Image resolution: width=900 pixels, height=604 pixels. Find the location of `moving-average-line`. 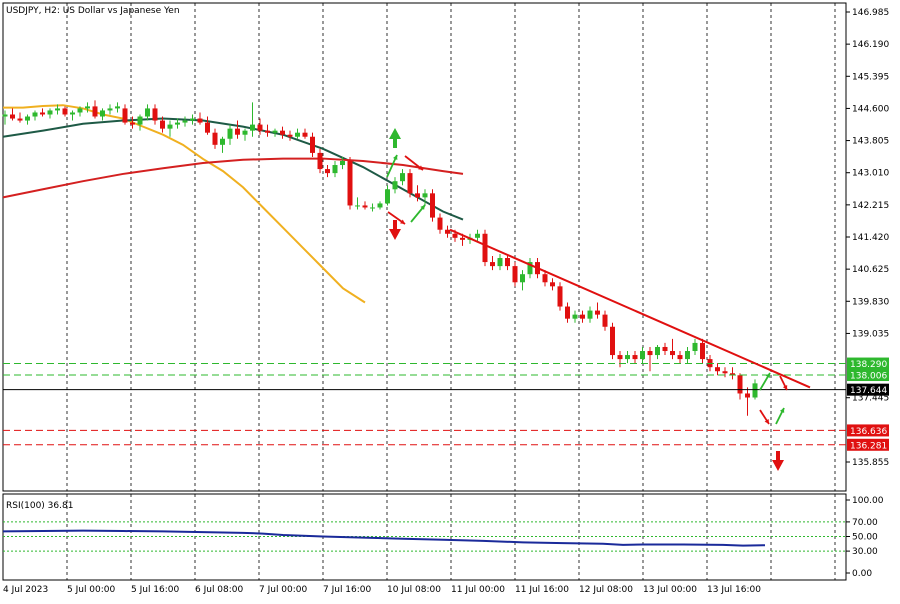

moving-average-line is located at coordinates (233, 169).